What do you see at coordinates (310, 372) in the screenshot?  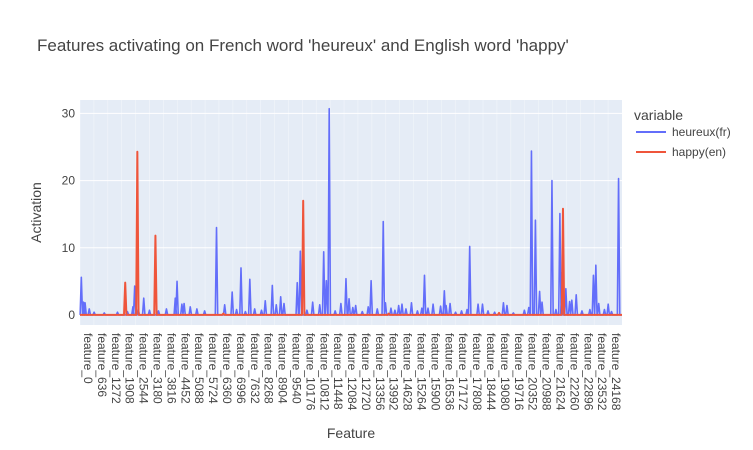 I see `x-tick-label: feature_10176` at bounding box center [310, 372].